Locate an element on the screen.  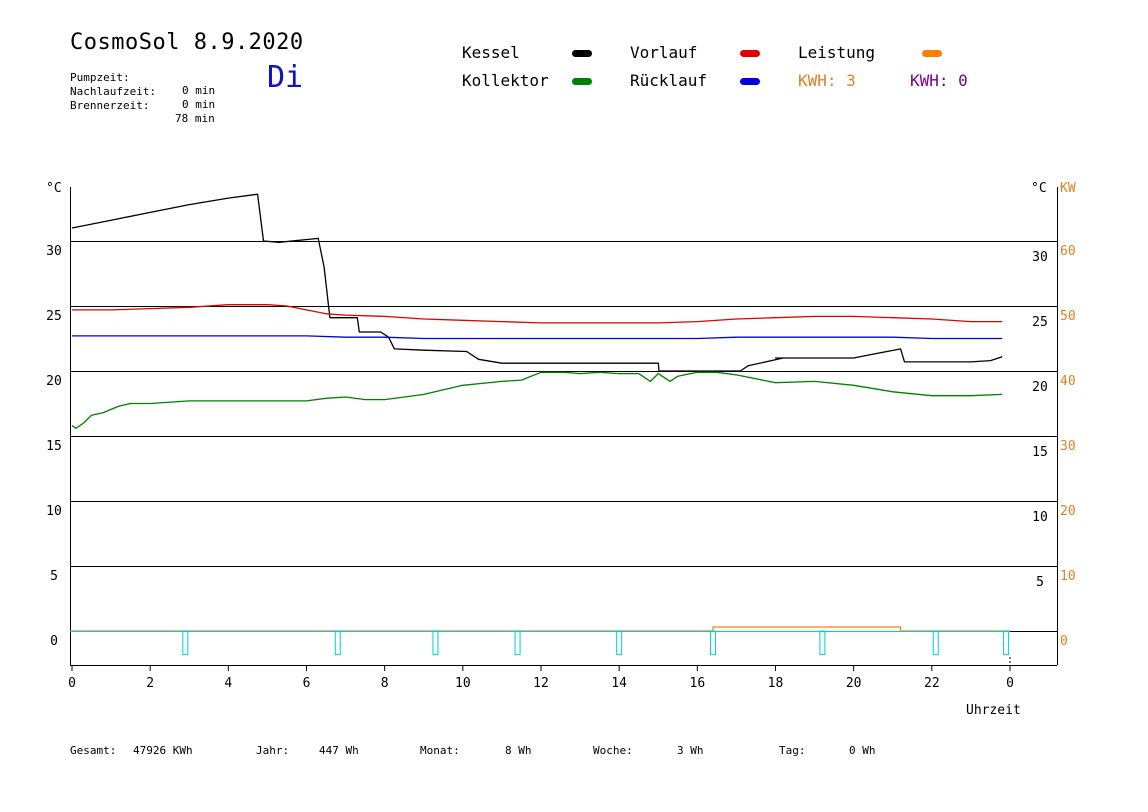
y-tick-label-right: 30 is located at coordinates (1040, 257).